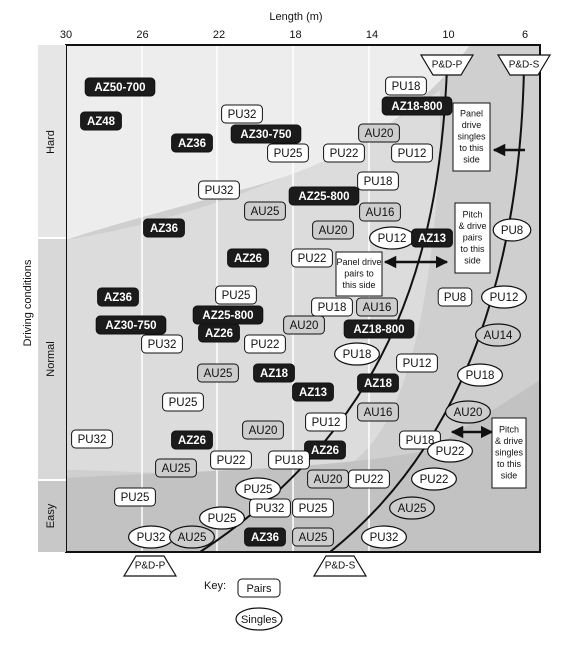 Image resolution: width=572 pixels, height=649 pixels. I want to click on key-singles-label: Singles, so click(259, 620).